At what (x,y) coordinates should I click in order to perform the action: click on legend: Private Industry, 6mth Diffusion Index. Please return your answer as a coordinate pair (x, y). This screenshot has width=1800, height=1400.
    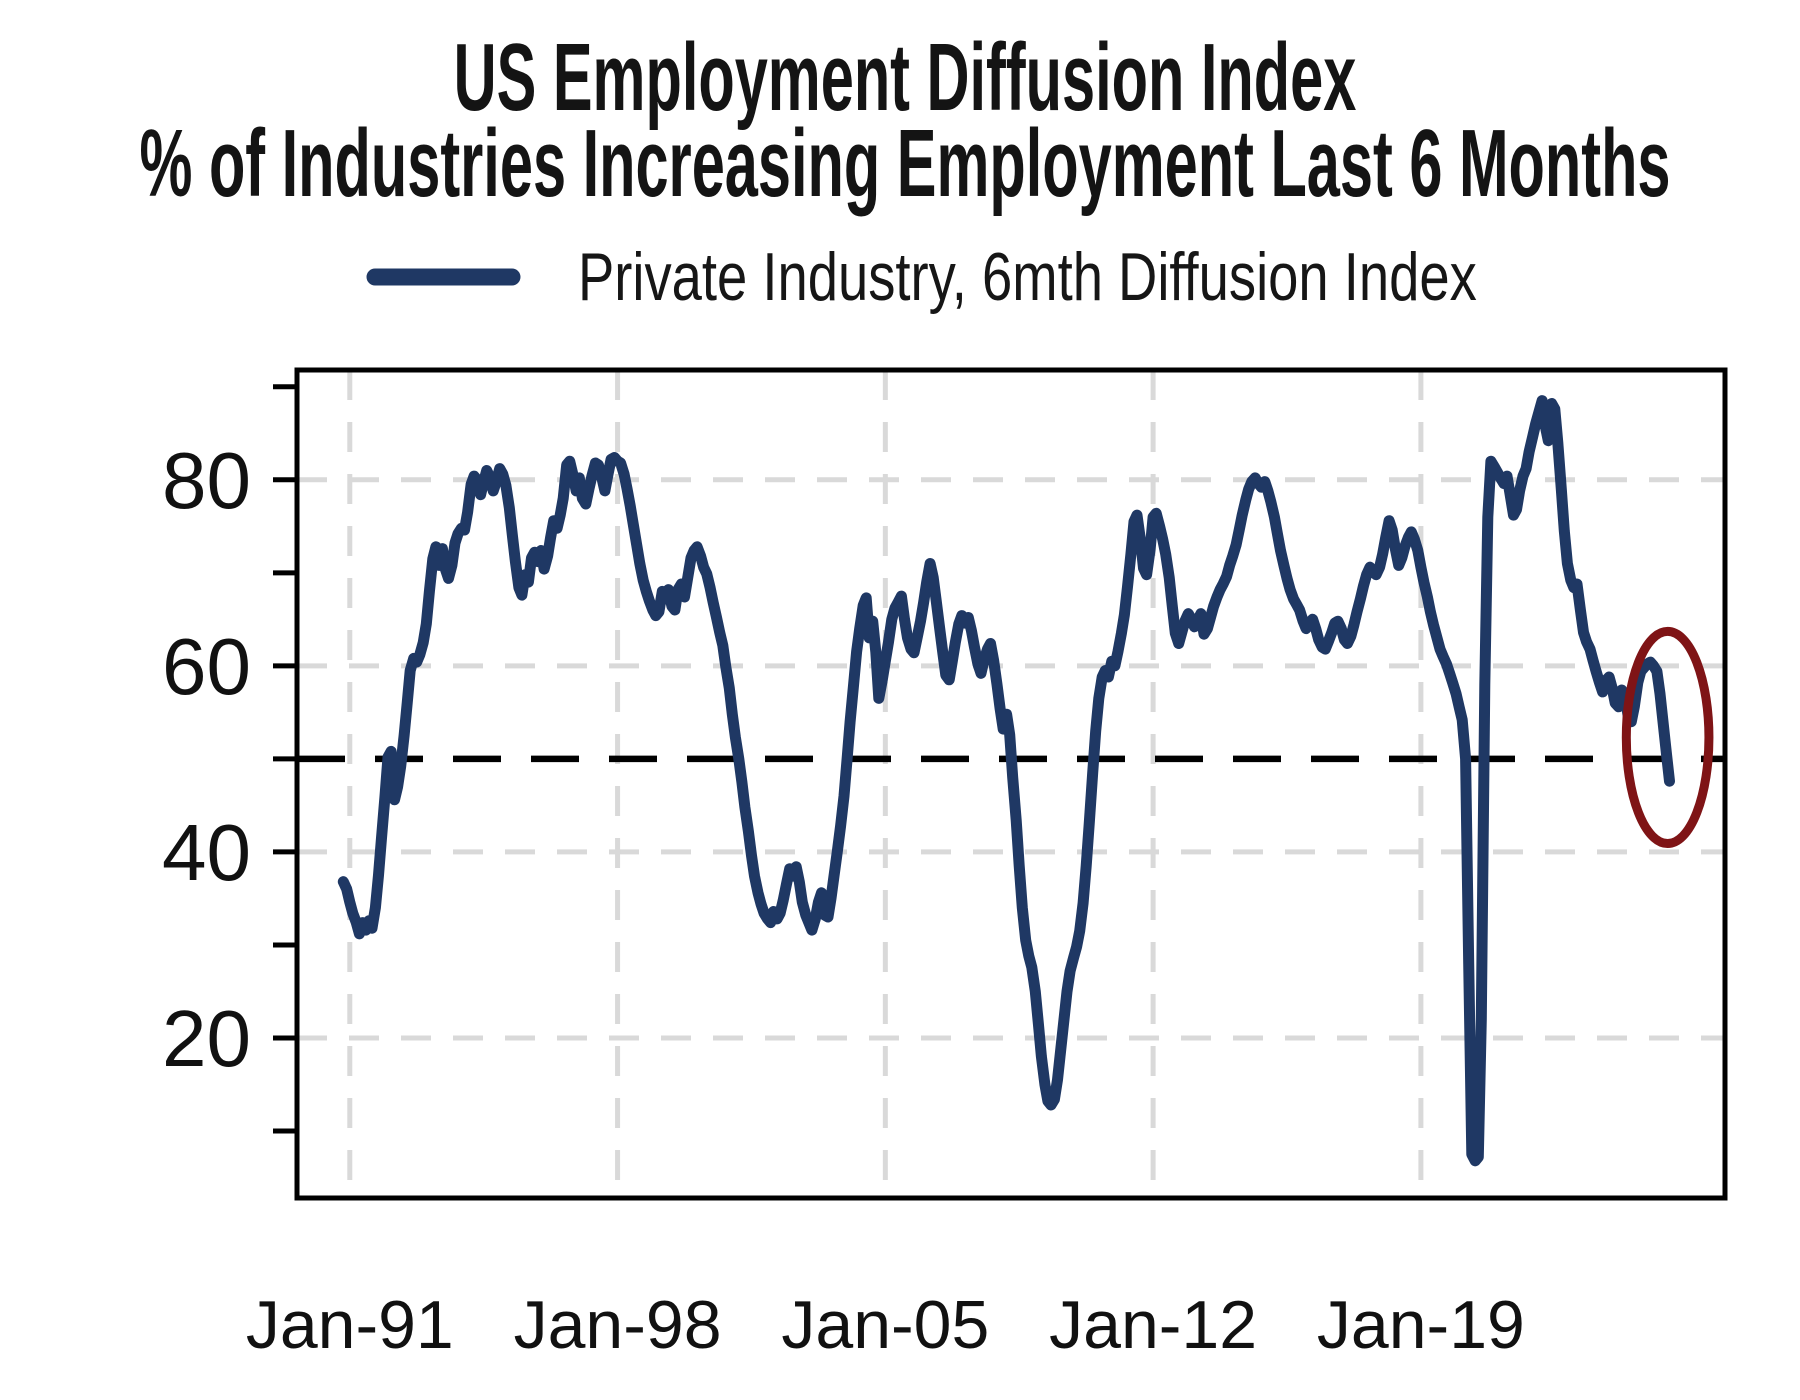
    Looking at the image, I should click on (921, 277).